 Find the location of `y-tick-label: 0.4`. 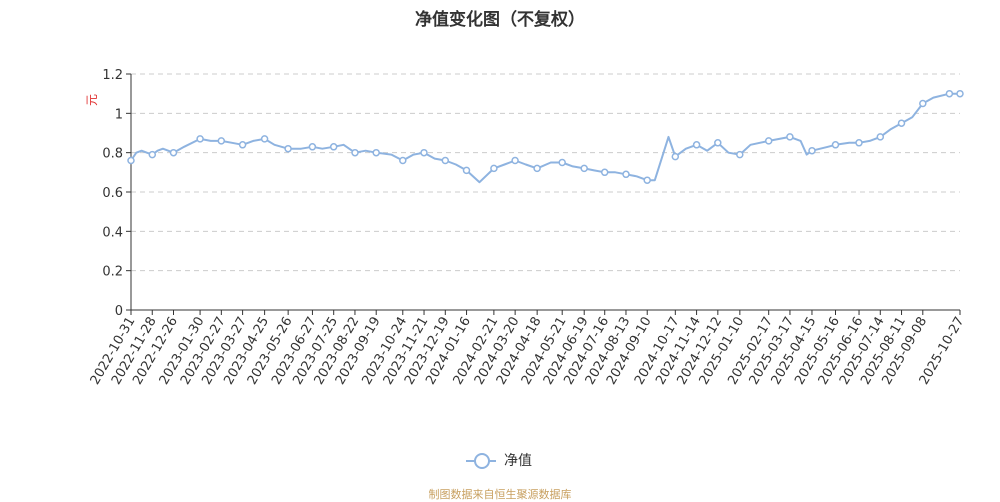

y-tick-label: 0.4 is located at coordinates (112, 232).